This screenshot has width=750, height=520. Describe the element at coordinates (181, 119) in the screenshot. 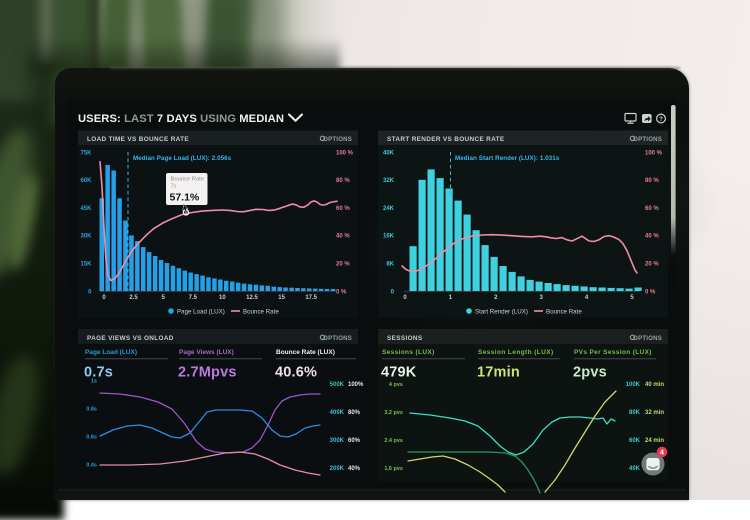

I see `svg-text:USERS: LAST 7 DAYS USING MEDIA: USERS: LAST 7 DAYS USING MEDIAN` at that location.